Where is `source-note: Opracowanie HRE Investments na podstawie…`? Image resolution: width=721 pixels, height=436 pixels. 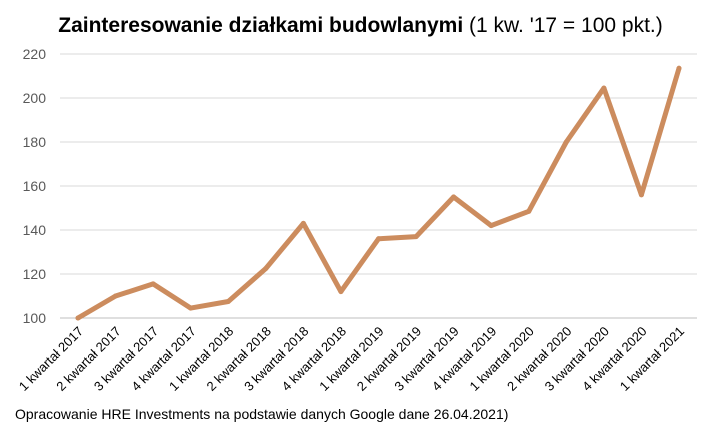 source-note: Opracowanie HRE Investments na podstawie… is located at coordinates (262, 414).